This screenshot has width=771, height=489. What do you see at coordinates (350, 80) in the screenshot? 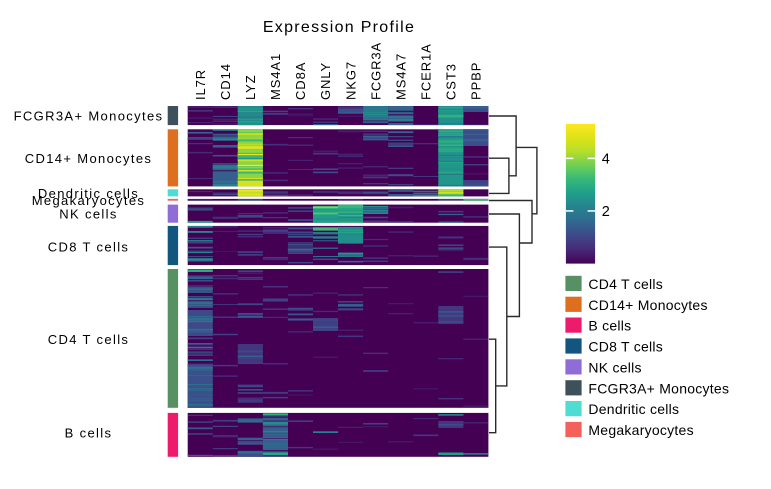
I see `svg-text: NKG7` at bounding box center [350, 80].